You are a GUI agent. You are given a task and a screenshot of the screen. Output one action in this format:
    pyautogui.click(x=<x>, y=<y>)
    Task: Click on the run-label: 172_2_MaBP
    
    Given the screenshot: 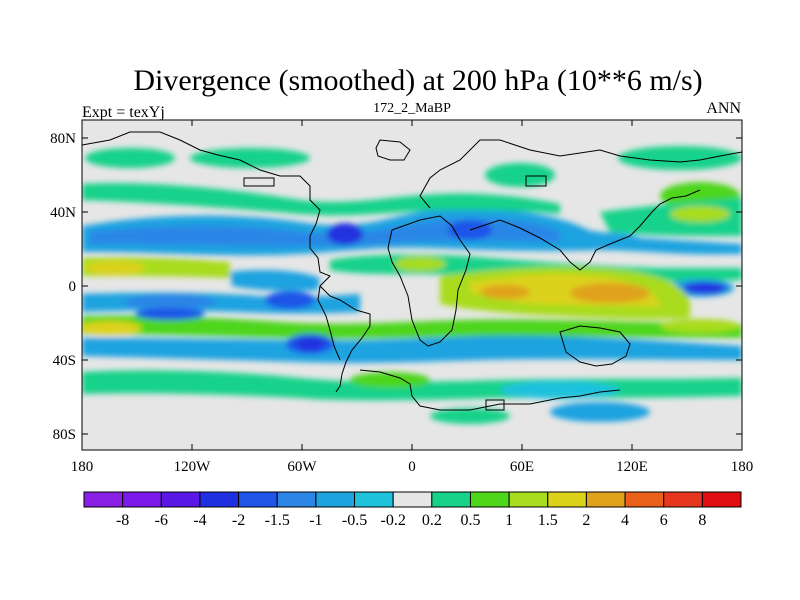 What is the action you would take?
    pyautogui.click(x=412, y=108)
    